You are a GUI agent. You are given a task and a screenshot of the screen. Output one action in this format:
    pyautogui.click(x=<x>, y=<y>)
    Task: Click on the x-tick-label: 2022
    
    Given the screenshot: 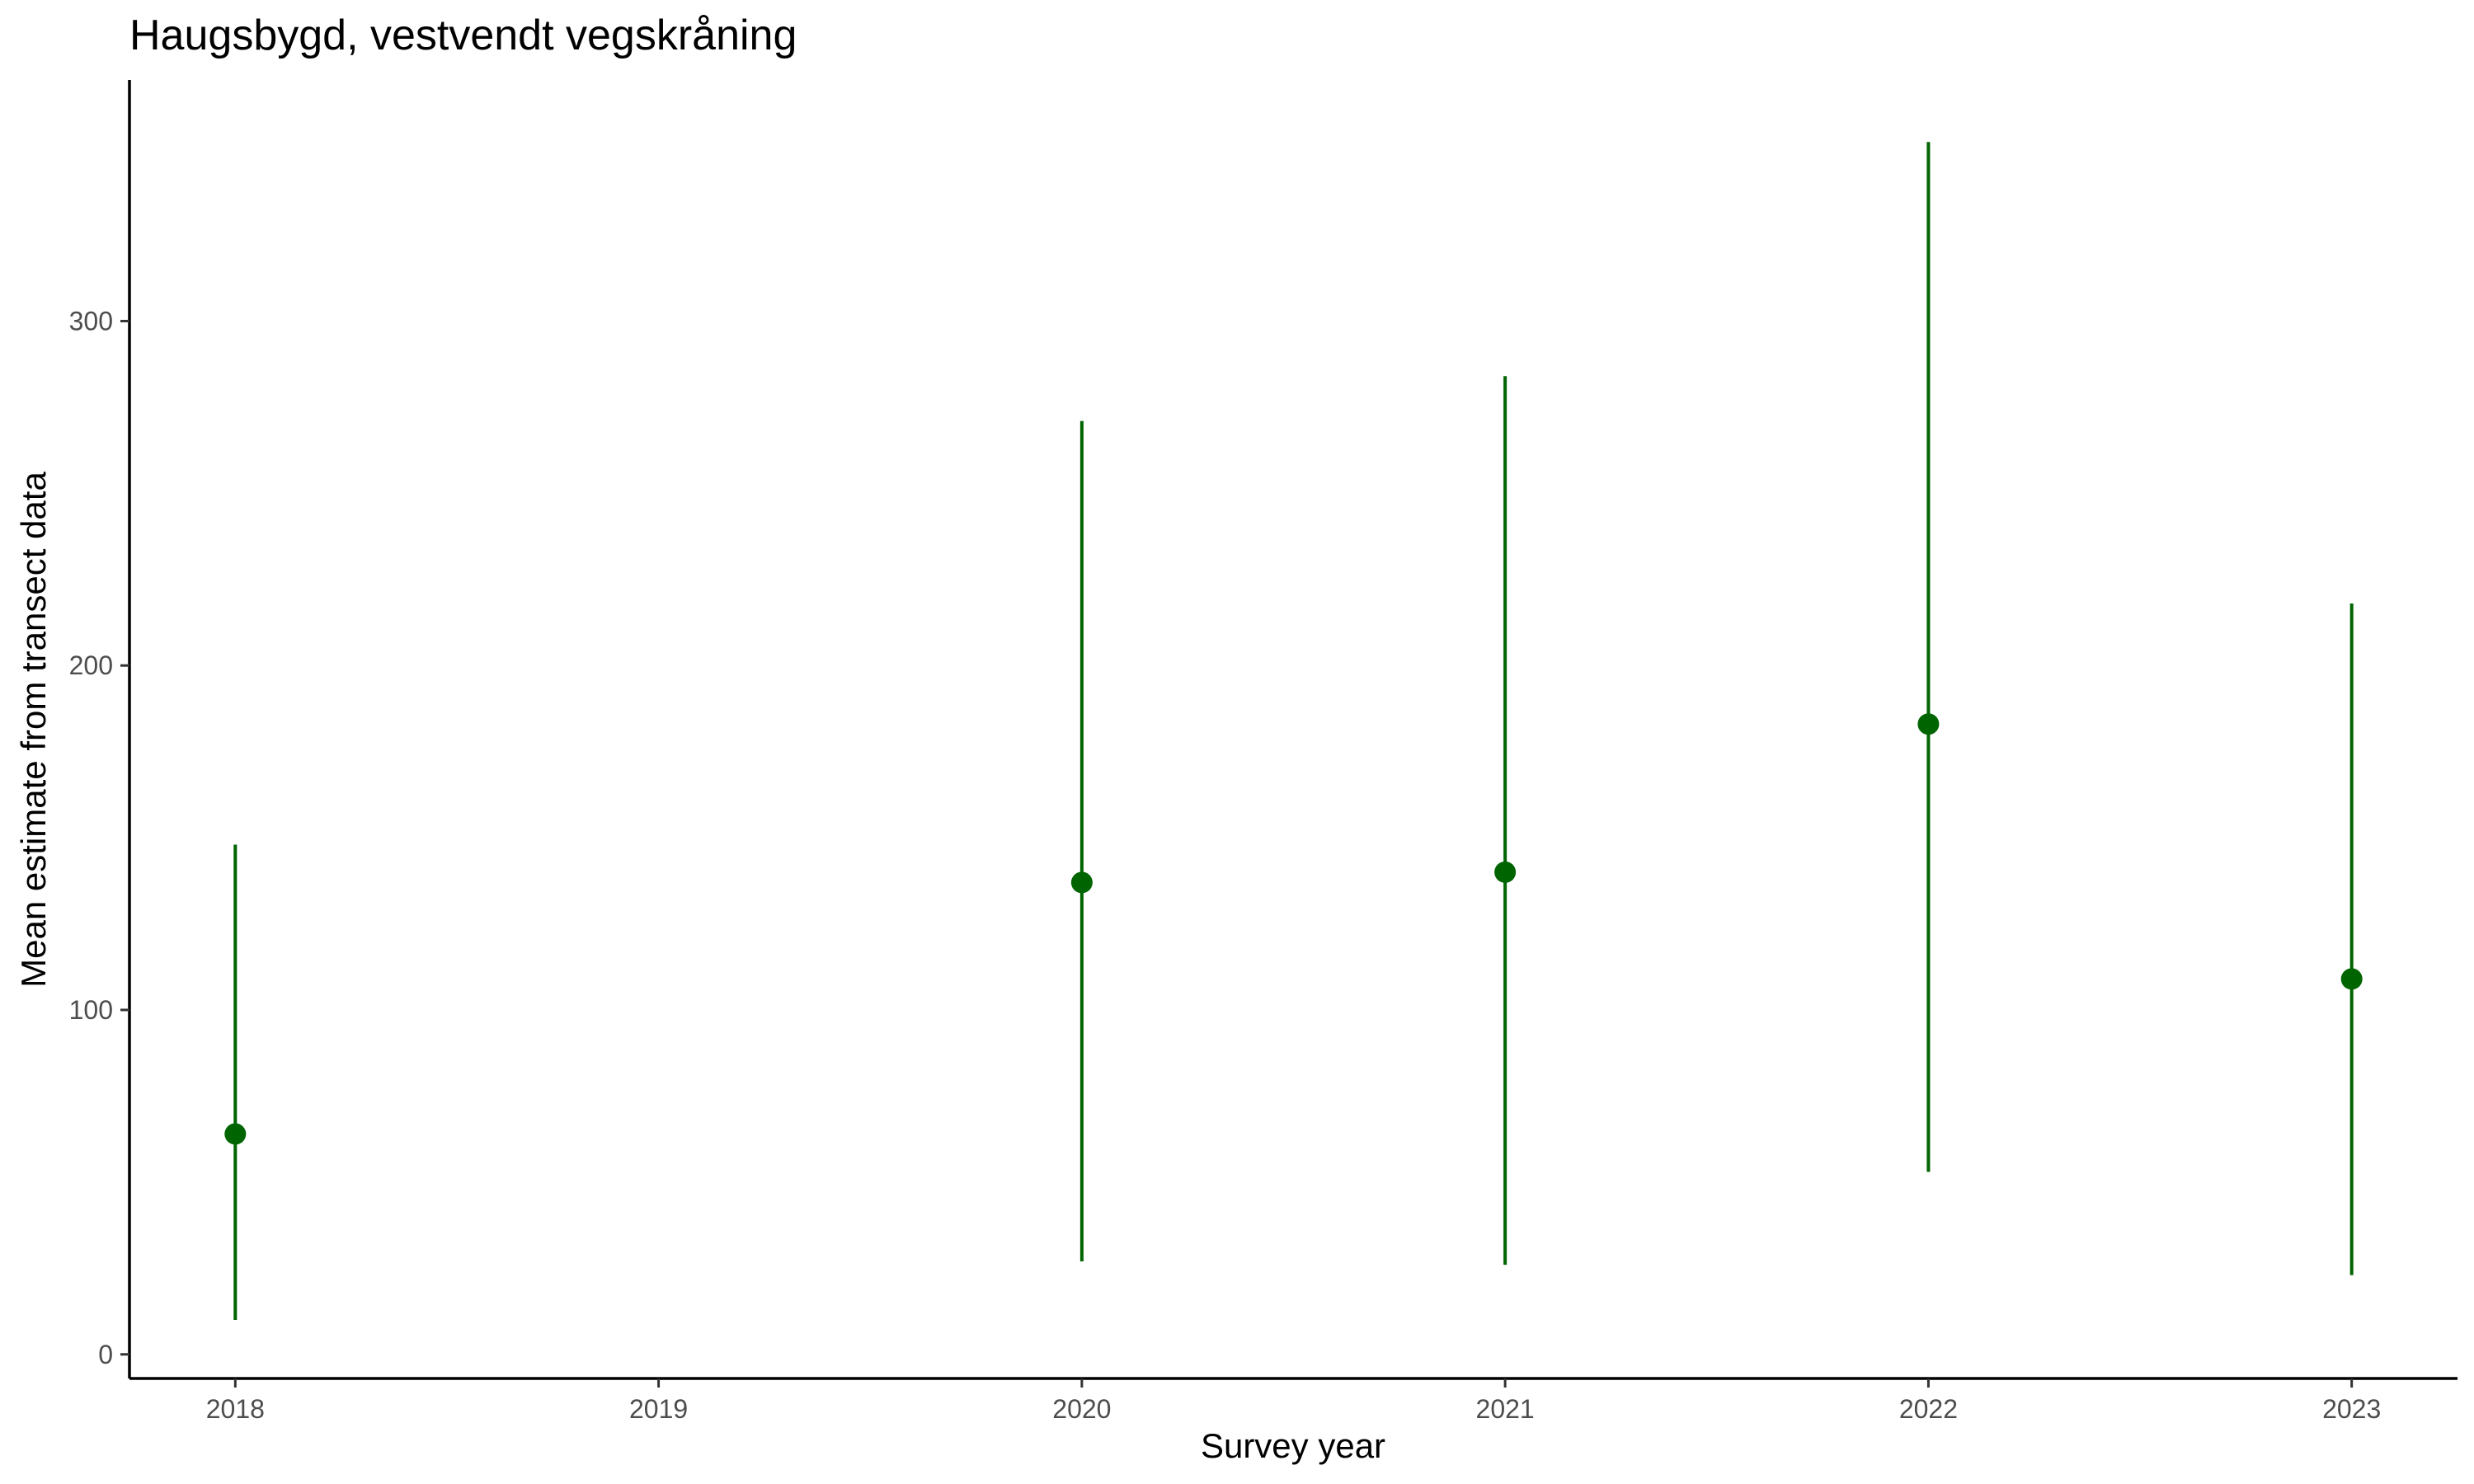 What is the action you would take?
    pyautogui.click(x=1928, y=1409)
    